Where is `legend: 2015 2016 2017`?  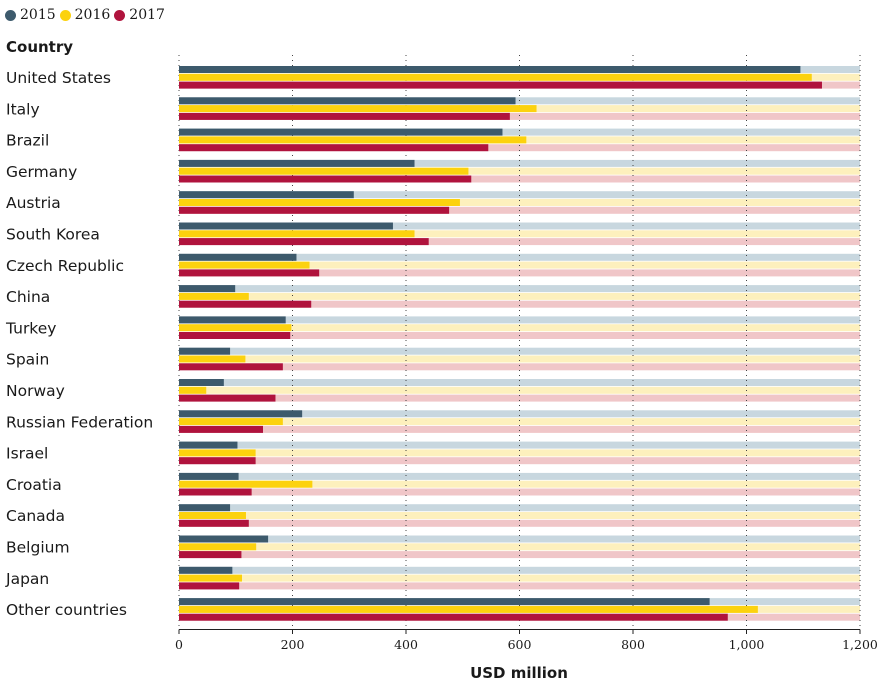 legend: 2015 2016 2017 is located at coordinates (87, 15).